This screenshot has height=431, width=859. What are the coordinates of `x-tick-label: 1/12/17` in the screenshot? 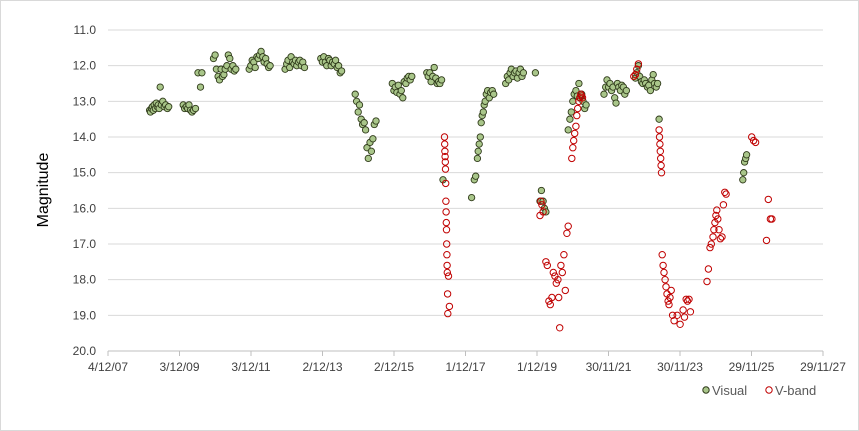 It's located at (465, 367).